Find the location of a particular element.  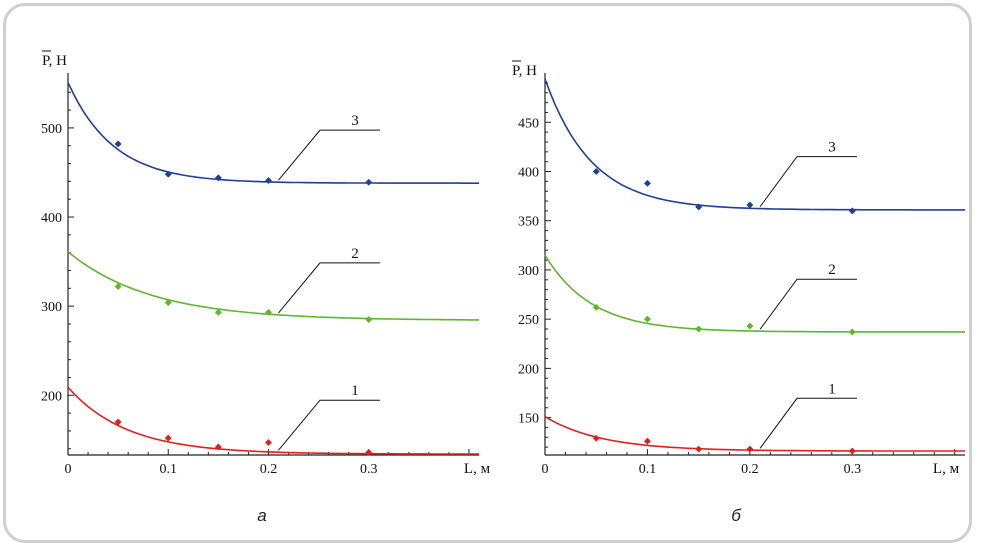

panel-caption: а is located at coordinates (261, 515).